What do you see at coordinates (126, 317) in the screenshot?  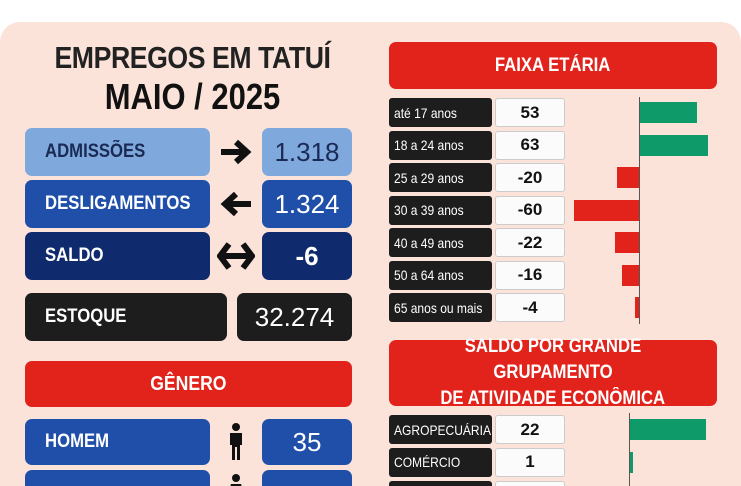 I see `estoque-label: ESTOQUE` at bounding box center [126, 317].